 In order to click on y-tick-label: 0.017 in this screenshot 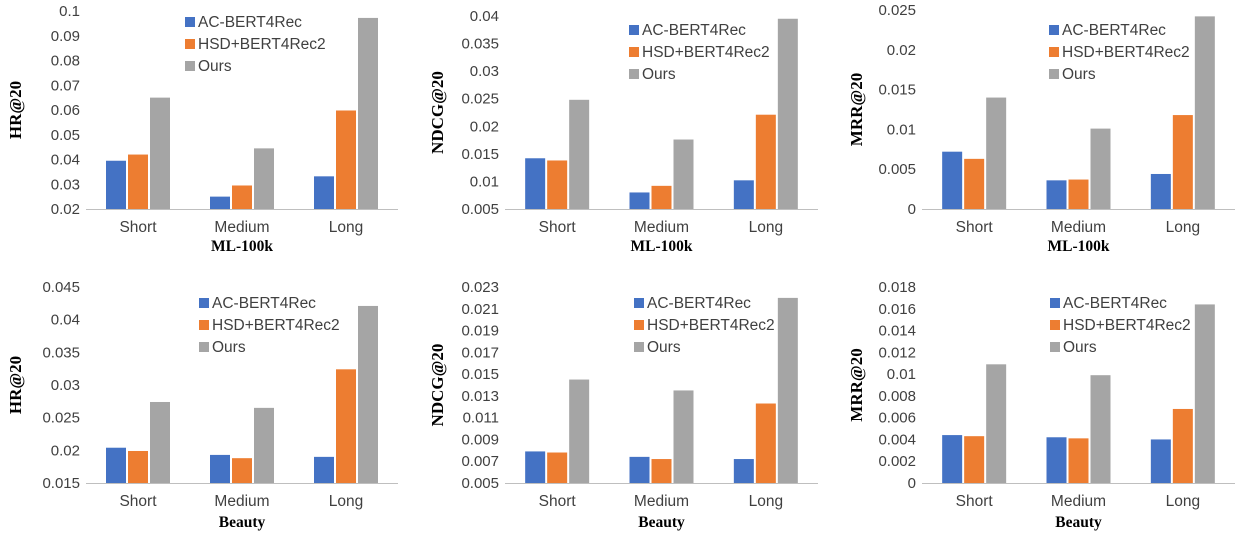, I will do `click(480, 352)`.